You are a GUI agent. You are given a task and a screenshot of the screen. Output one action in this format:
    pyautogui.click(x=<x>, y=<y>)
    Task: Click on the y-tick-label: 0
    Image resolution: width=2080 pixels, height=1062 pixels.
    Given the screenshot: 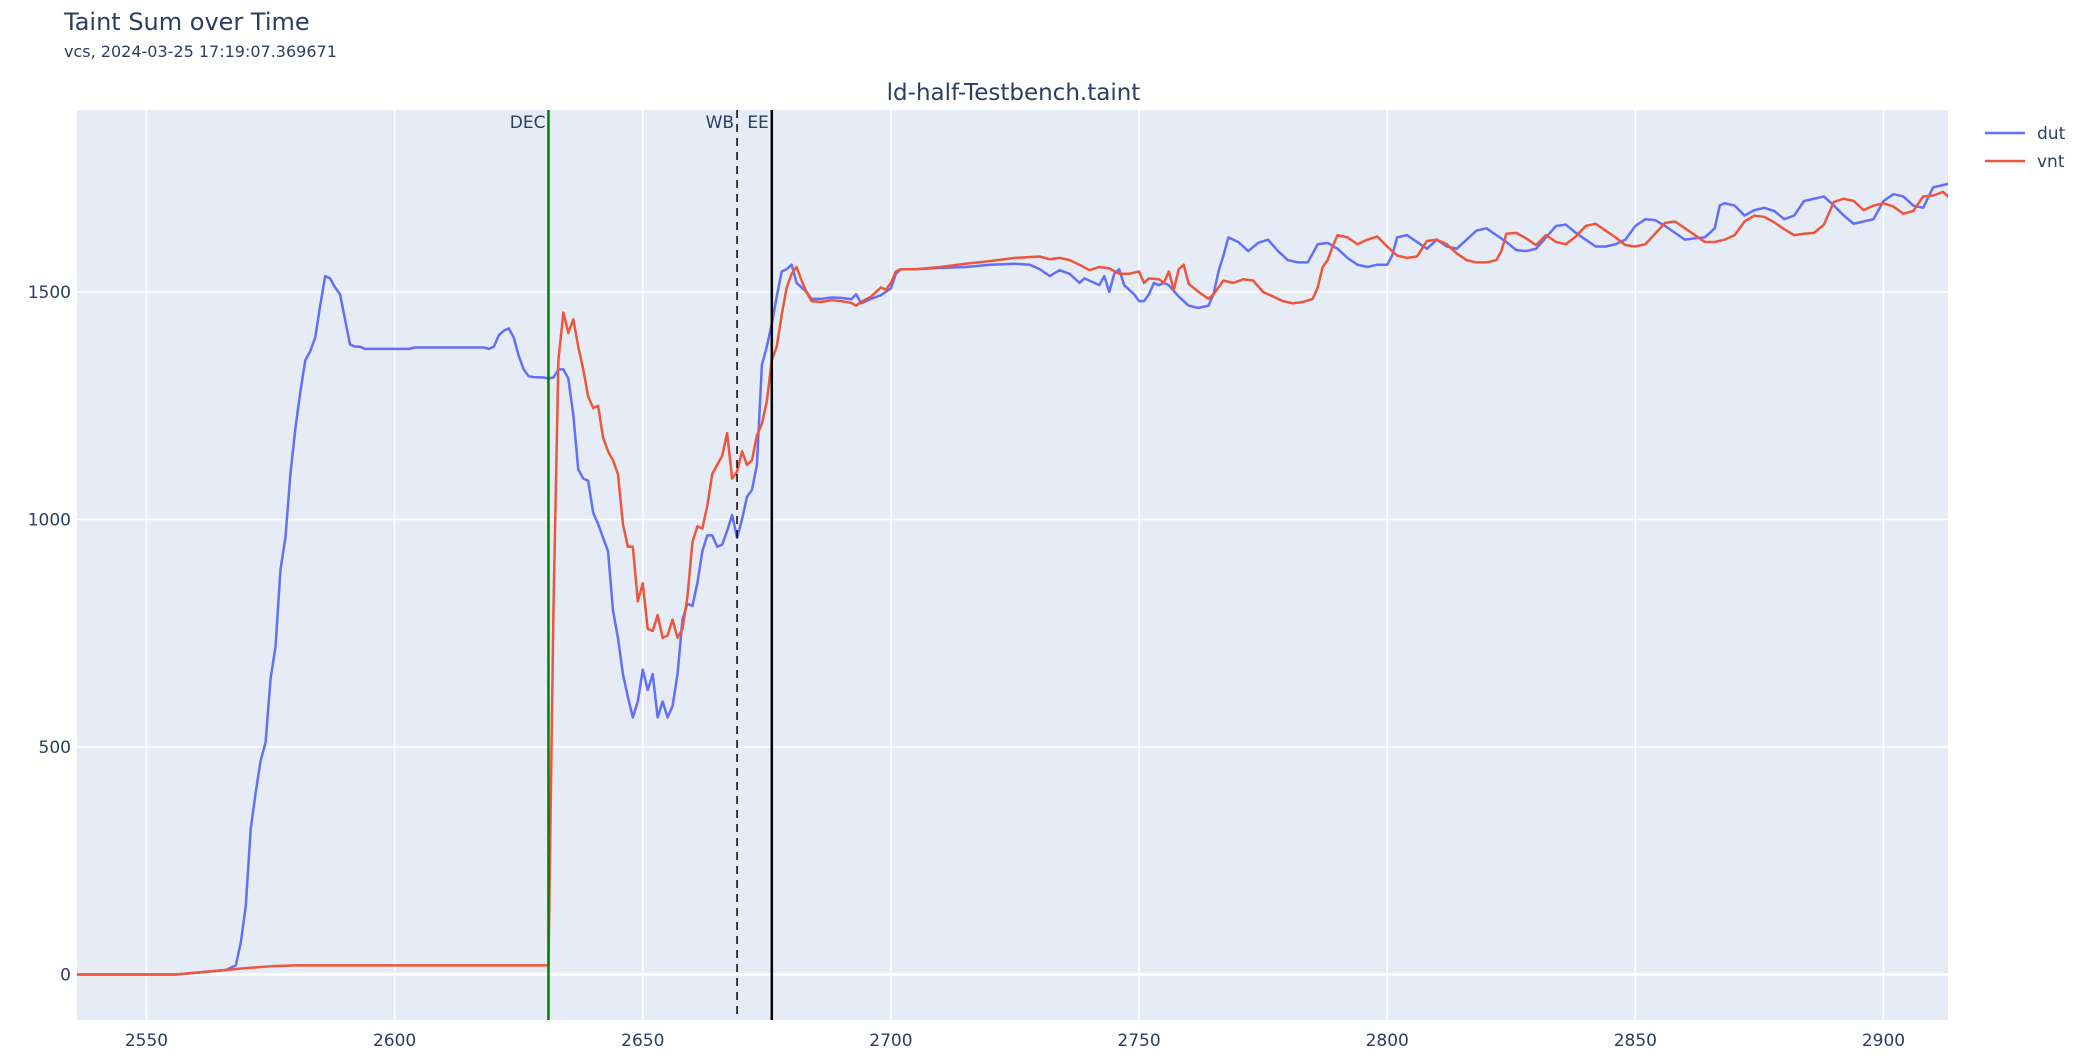 What is the action you would take?
    pyautogui.click(x=65, y=976)
    